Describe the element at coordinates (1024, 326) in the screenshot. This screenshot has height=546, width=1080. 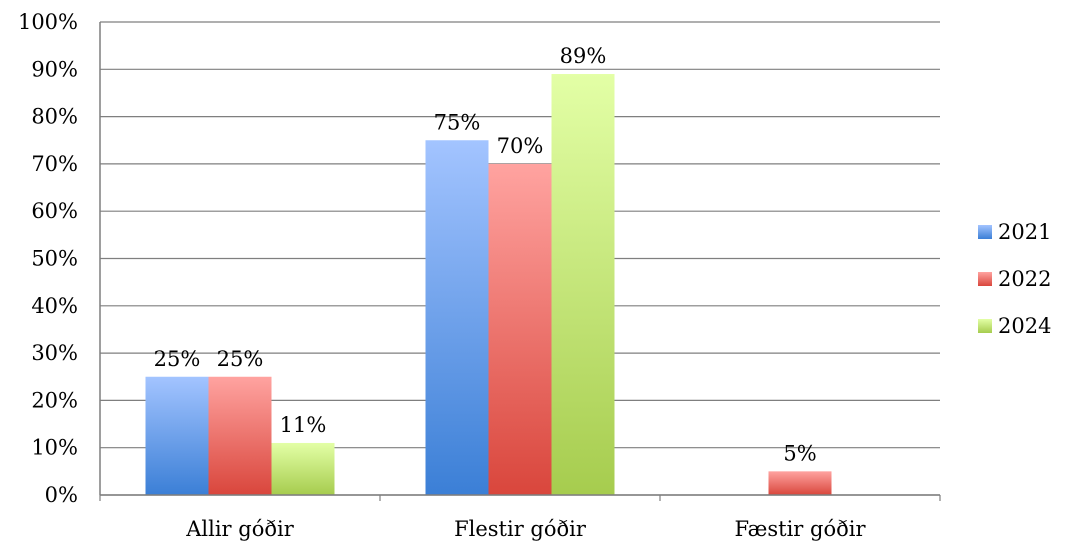
I see `legend-label-2024: 2024` at that location.